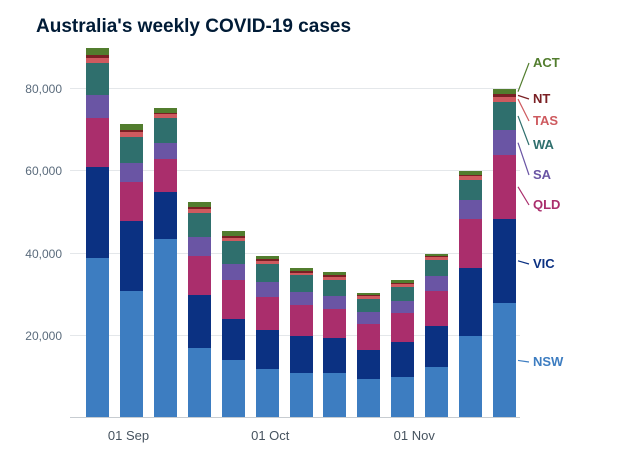 Image resolution: width=640 pixels, height=456 pixels. I want to click on legend-label-nsw: NSW, so click(548, 361).